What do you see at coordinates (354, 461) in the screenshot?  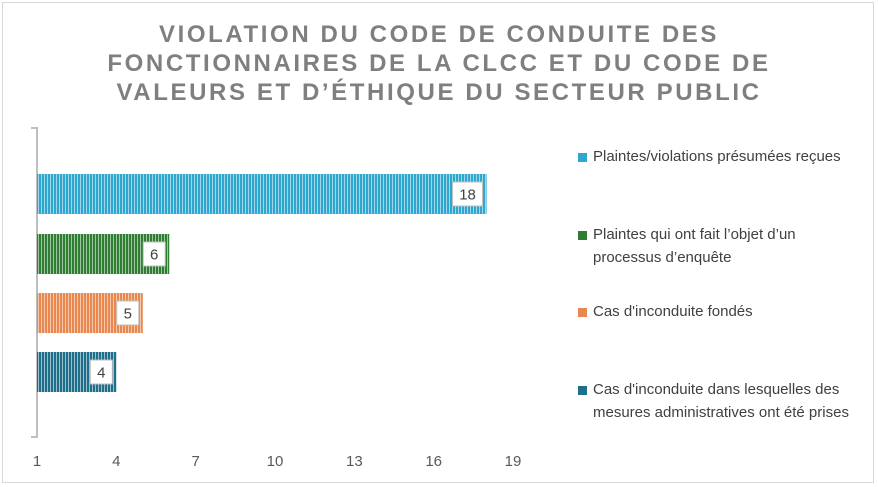 I see `x-tick-label: 13` at bounding box center [354, 461].